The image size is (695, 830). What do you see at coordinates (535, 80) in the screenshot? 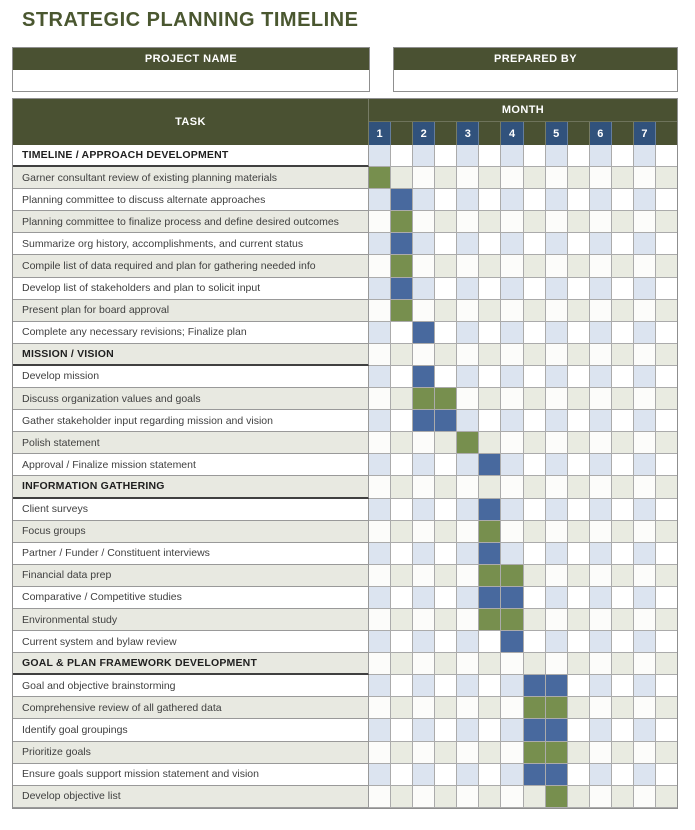
I see `prepared-by-input` at bounding box center [535, 80].